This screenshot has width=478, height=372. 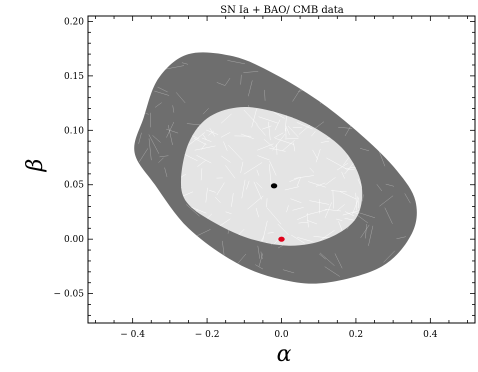 I want to click on y-tick-label: 0.15, so click(x=74, y=77).